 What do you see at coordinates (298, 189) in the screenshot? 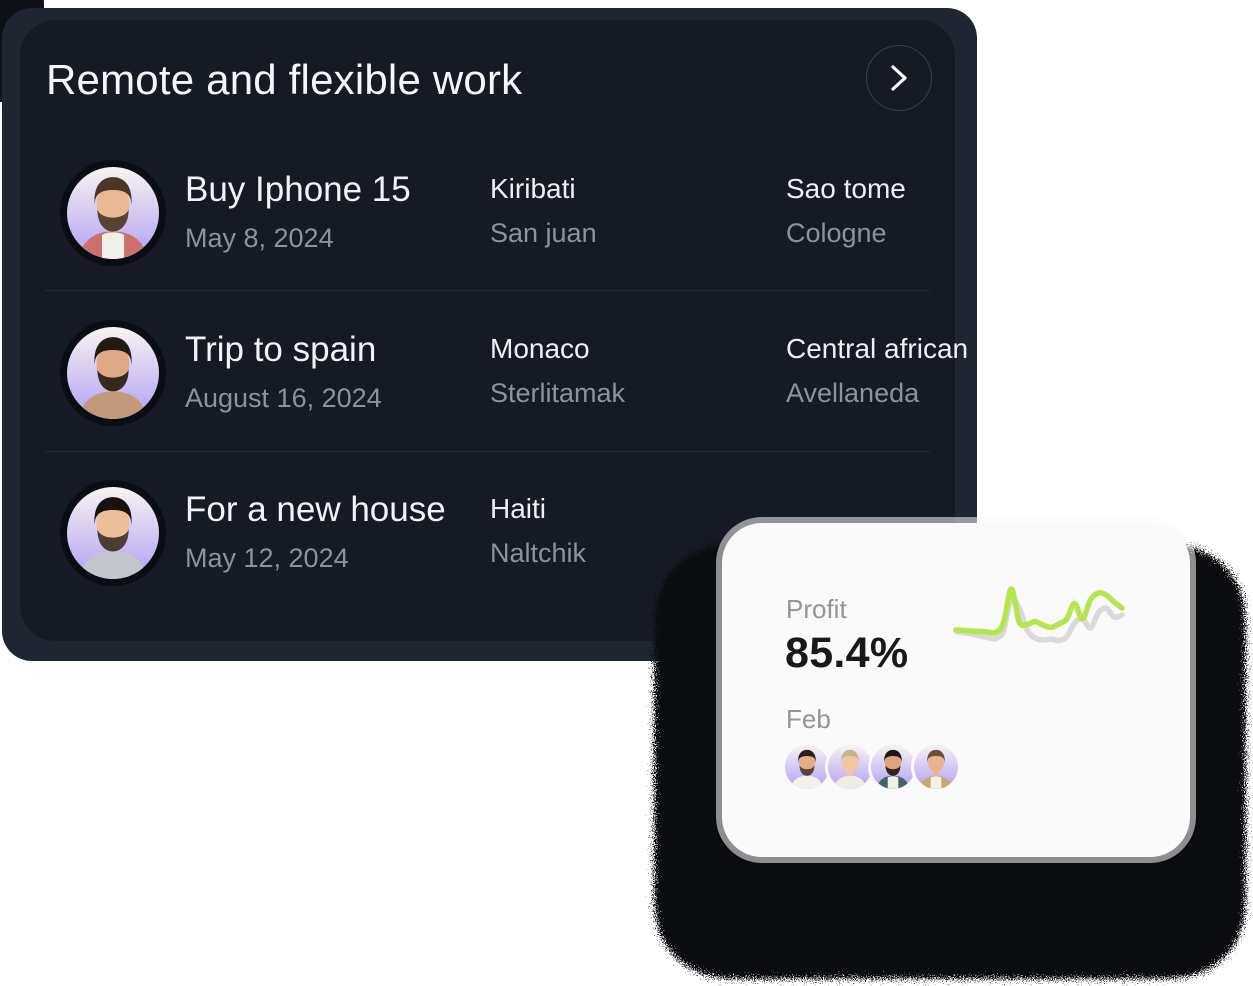
I see `goal-title: Buy Iphone 15` at bounding box center [298, 189].